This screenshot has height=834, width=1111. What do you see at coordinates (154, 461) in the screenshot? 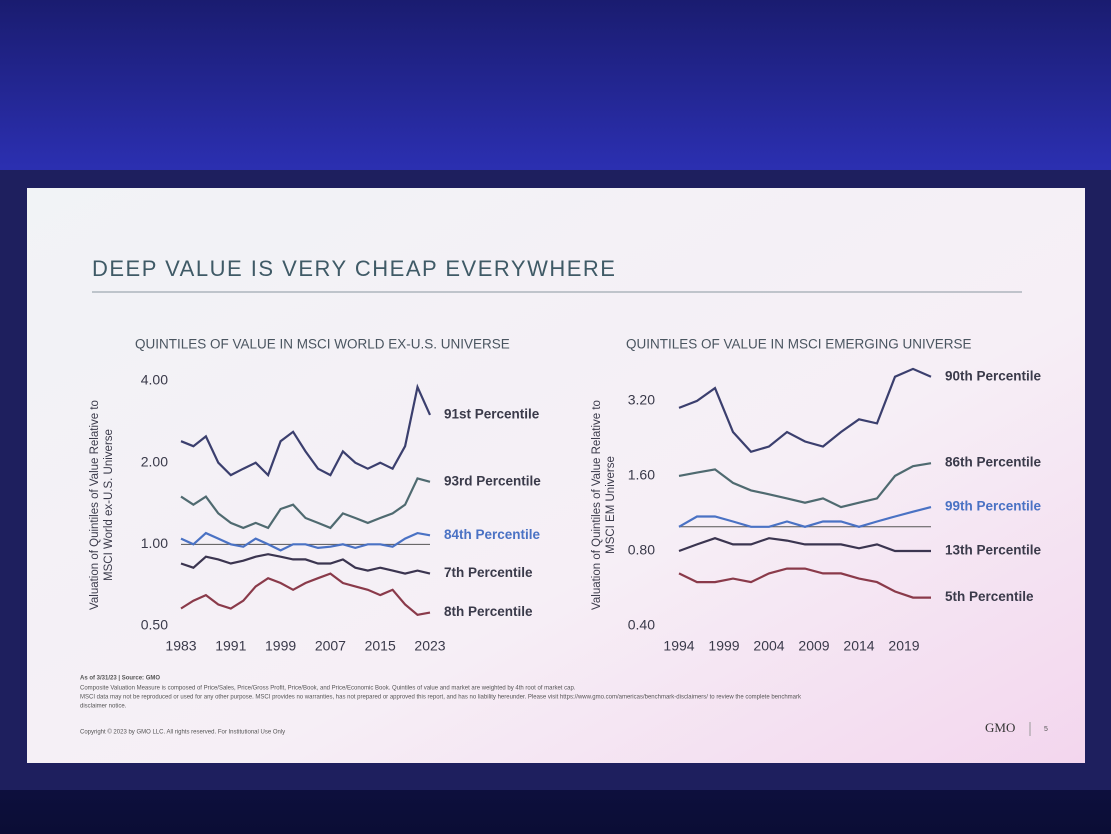
I see `y-tick-label: 2.00` at bounding box center [154, 461].